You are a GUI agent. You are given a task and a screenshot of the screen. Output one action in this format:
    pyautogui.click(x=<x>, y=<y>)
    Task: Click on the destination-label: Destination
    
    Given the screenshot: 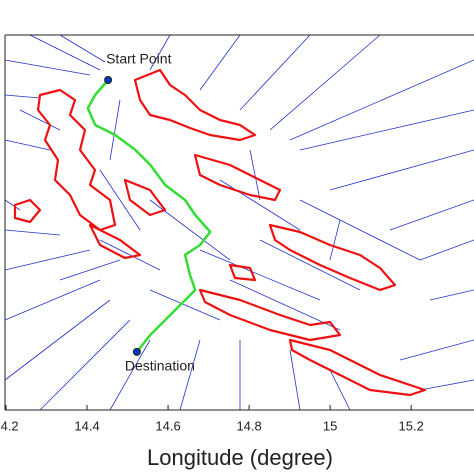 What is the action you would take?
    pyautogui.click(x=160, y=366)
    